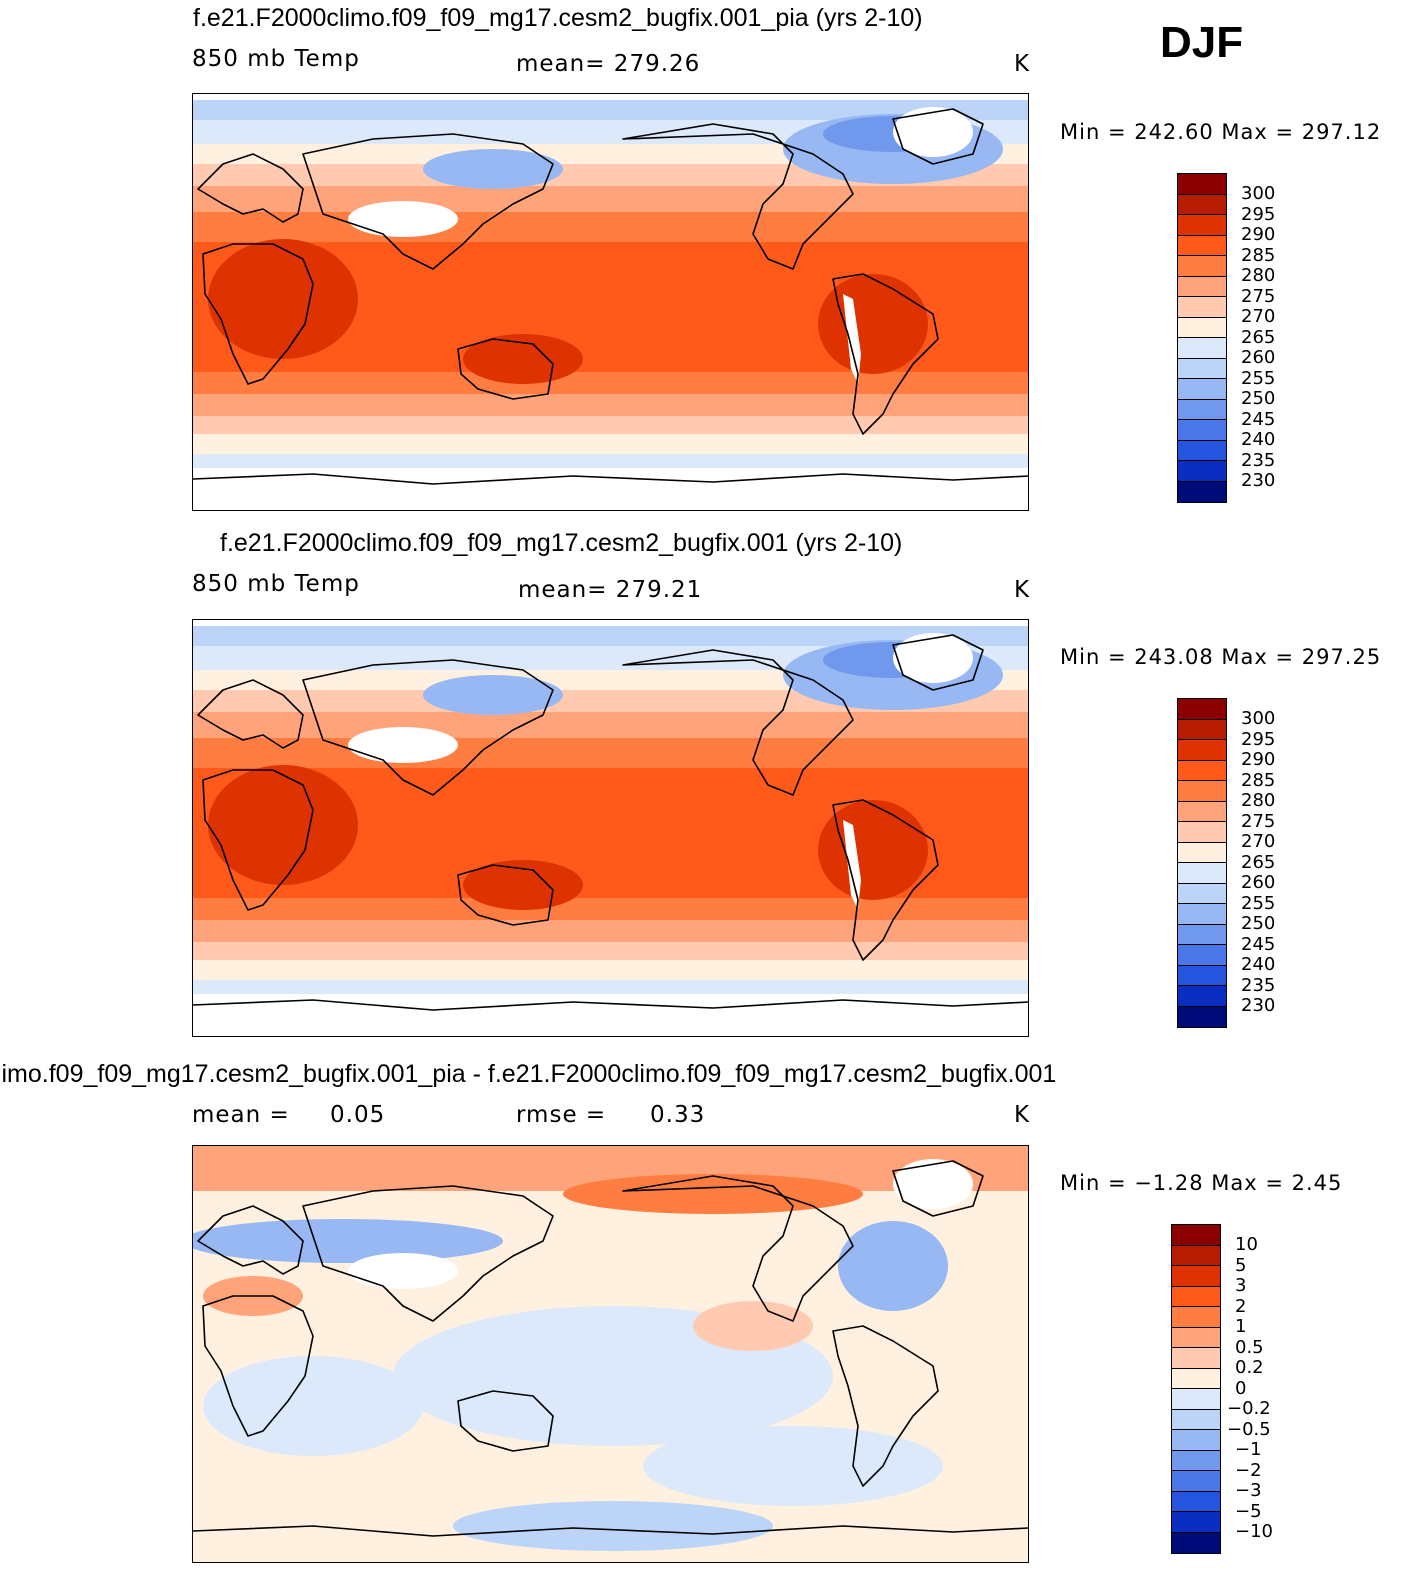  Describe the element at coordinates (608, 64) in the screenshot. I see `panel1-mean: mean= 279.26` at that location.